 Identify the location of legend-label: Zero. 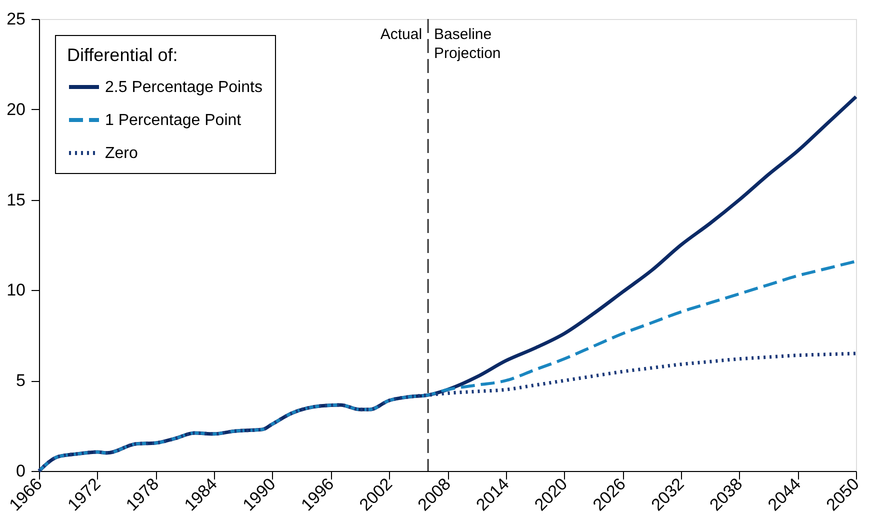
(121, 153).